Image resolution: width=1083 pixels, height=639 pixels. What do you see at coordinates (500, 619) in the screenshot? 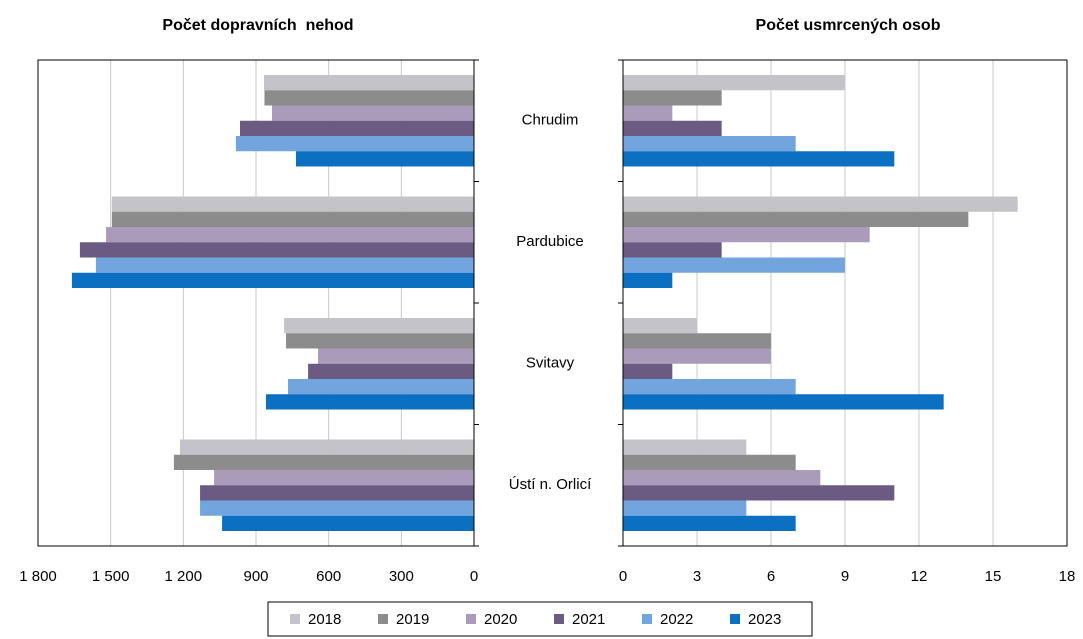
I see `legend-label: 2020` at bounding box center [500, 619].